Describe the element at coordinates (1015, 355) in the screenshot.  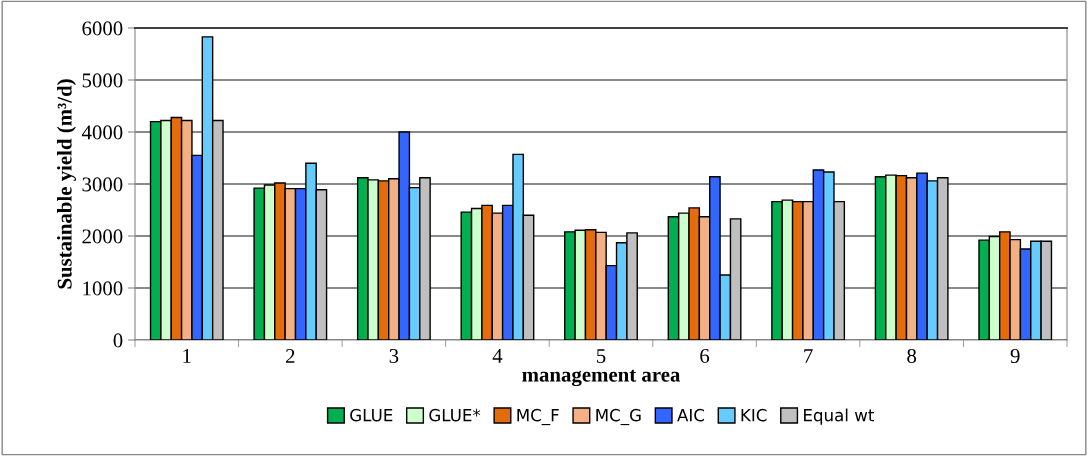
I see `x-tick-label: 9` at that location.